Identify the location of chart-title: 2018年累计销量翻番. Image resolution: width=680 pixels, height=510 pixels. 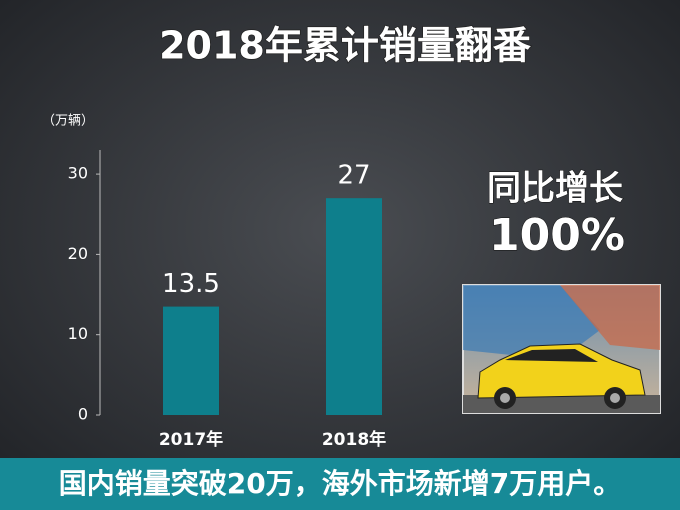
(345, 46).